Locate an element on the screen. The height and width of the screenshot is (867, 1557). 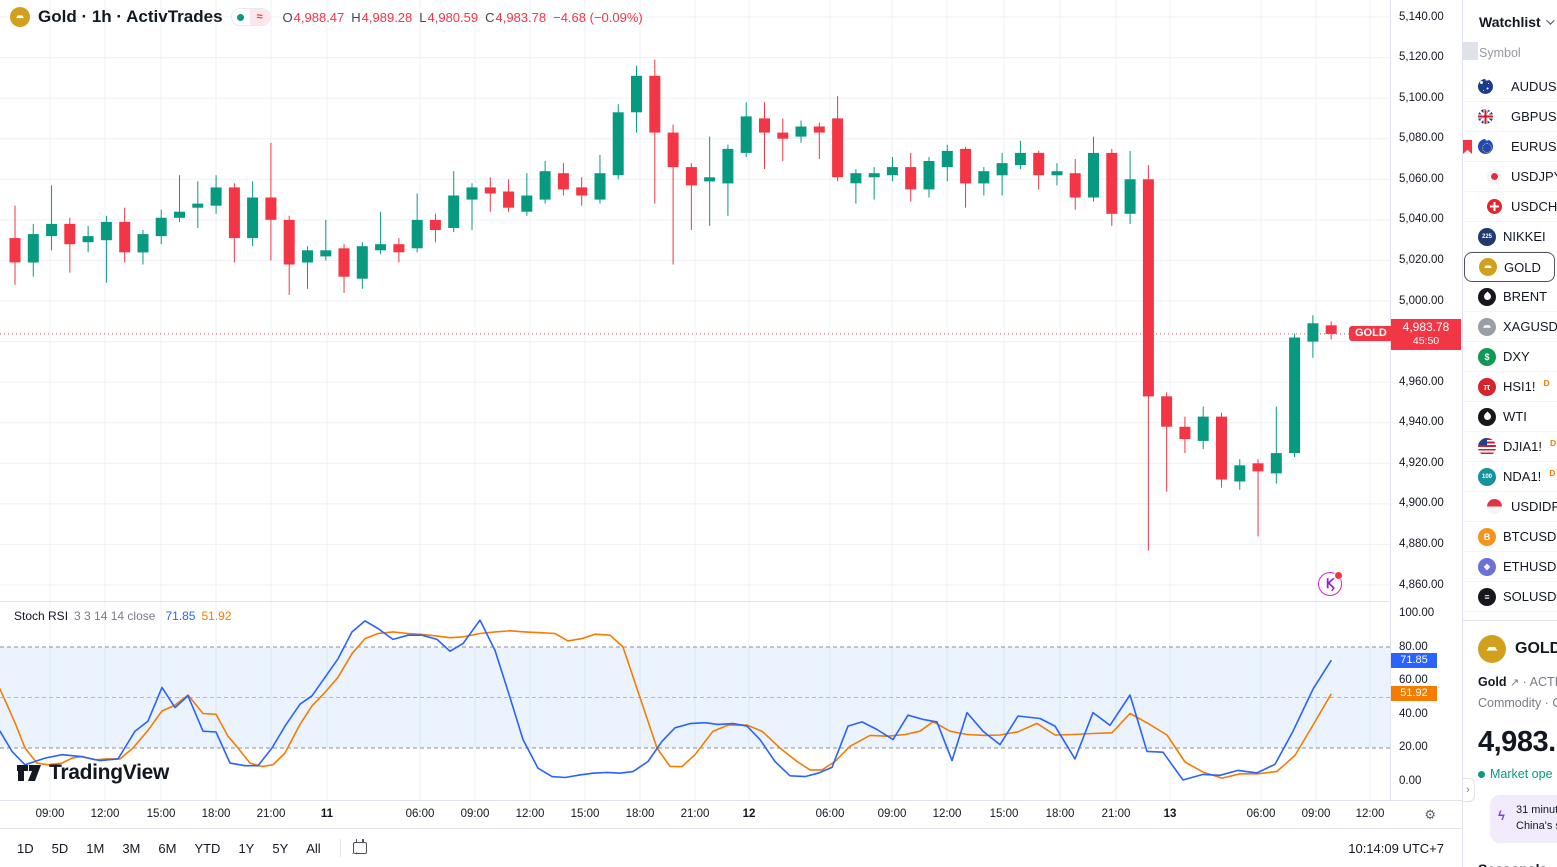
xagusd-icon is located at coordinates (1487, 326).